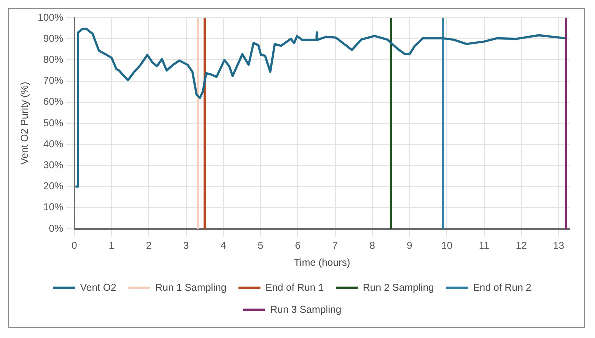 This screenshot has width=595, height=338. I want to click on y-axis-title: Vent O2 Purity (%), so click(25, 123).